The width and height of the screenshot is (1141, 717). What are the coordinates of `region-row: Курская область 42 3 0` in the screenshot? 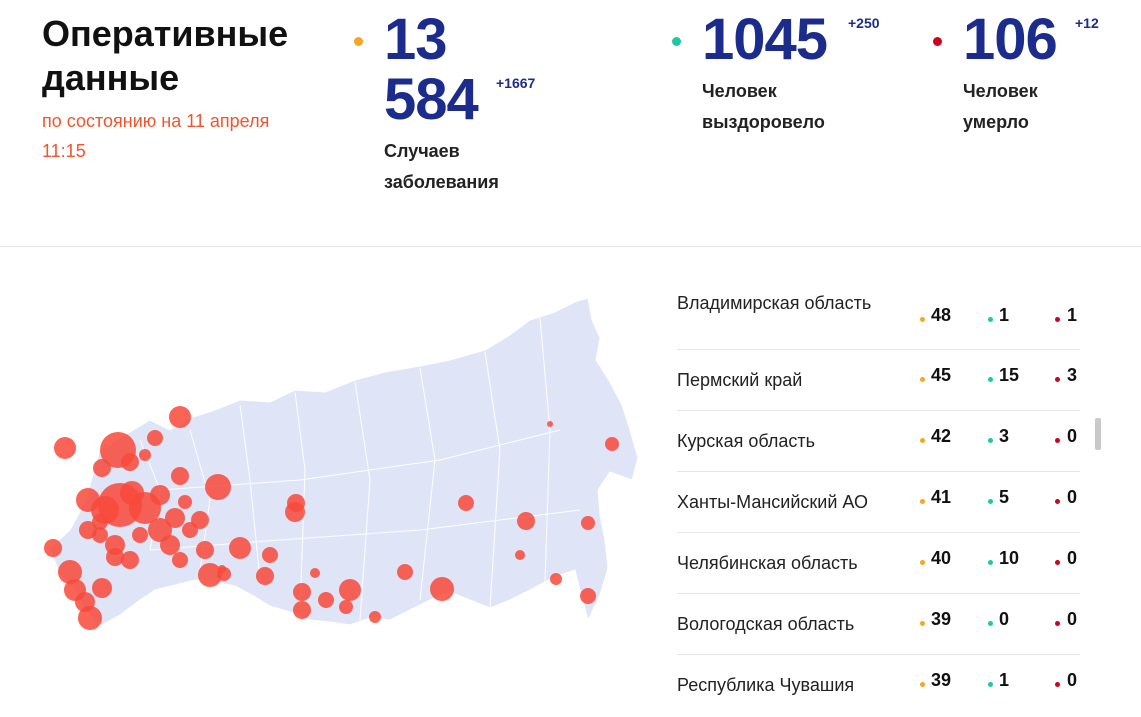 It's located at (878, 441).